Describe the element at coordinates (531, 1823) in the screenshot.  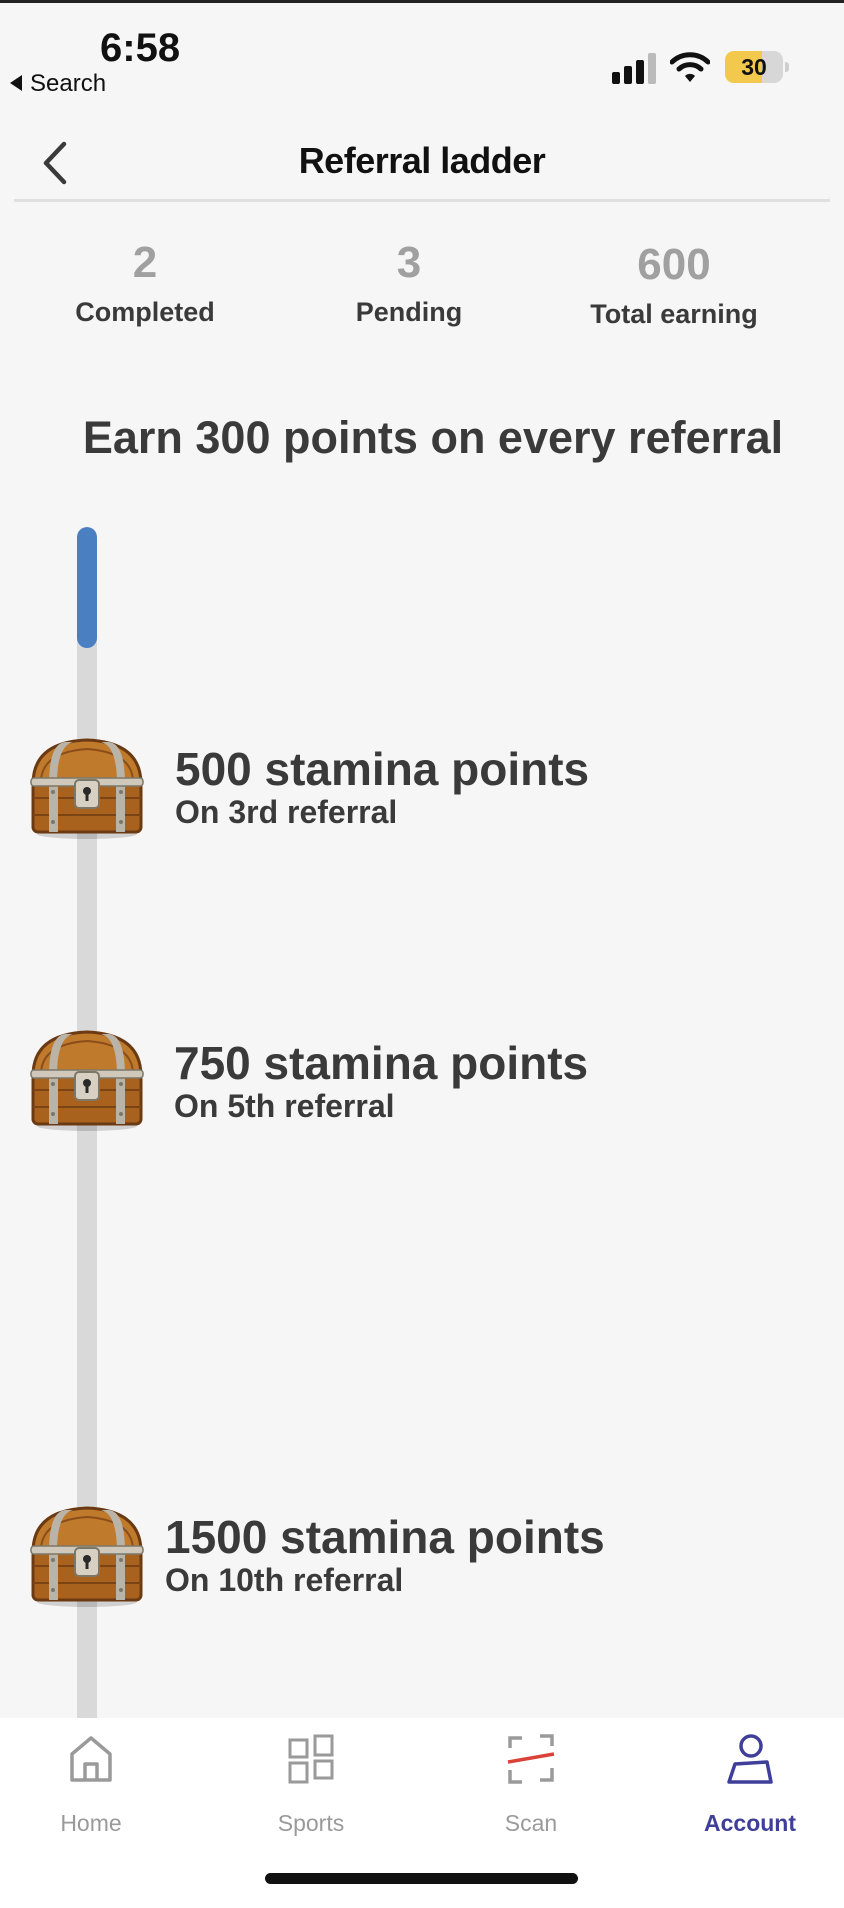
I see `tab-scan-label: Scan` at that location.